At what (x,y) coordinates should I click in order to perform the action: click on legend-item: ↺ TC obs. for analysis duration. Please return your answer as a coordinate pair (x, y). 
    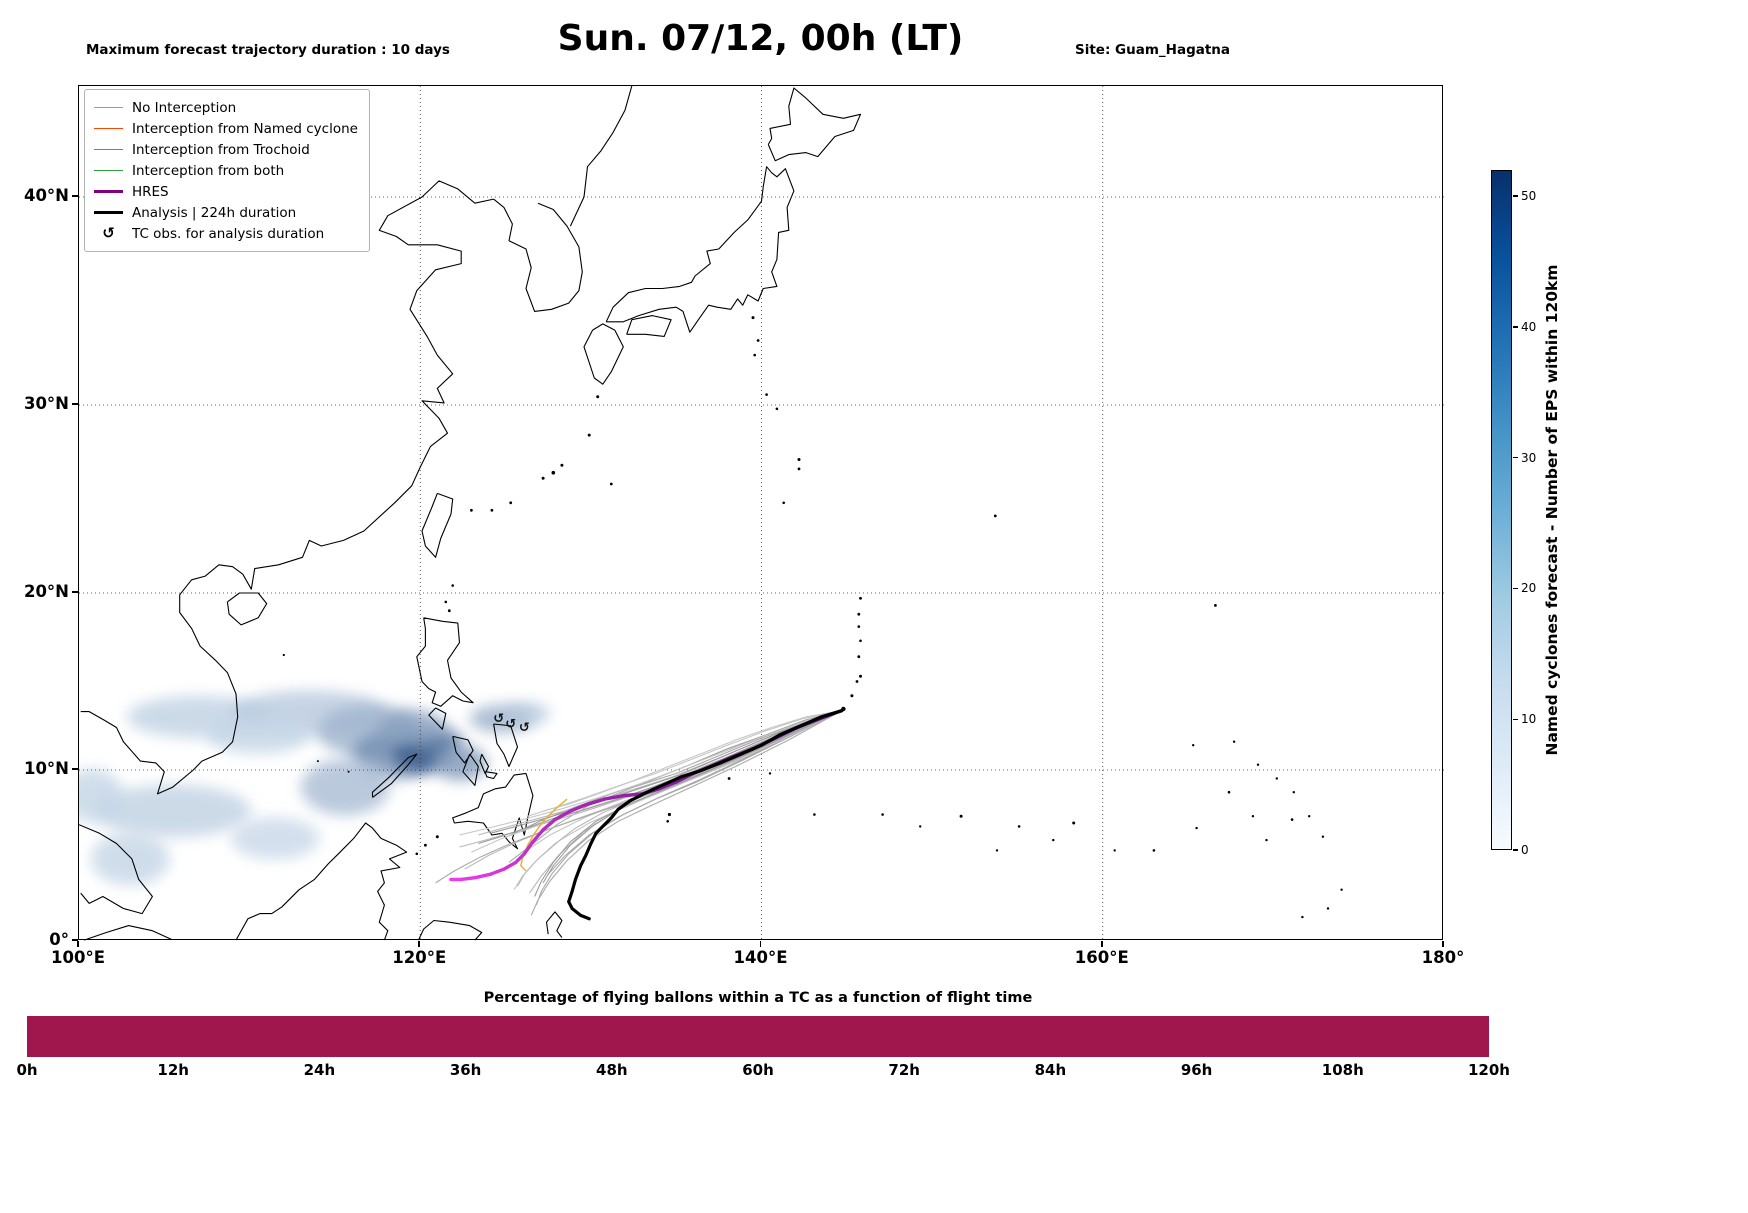
    Looking at the image, I should click on (226, 233).